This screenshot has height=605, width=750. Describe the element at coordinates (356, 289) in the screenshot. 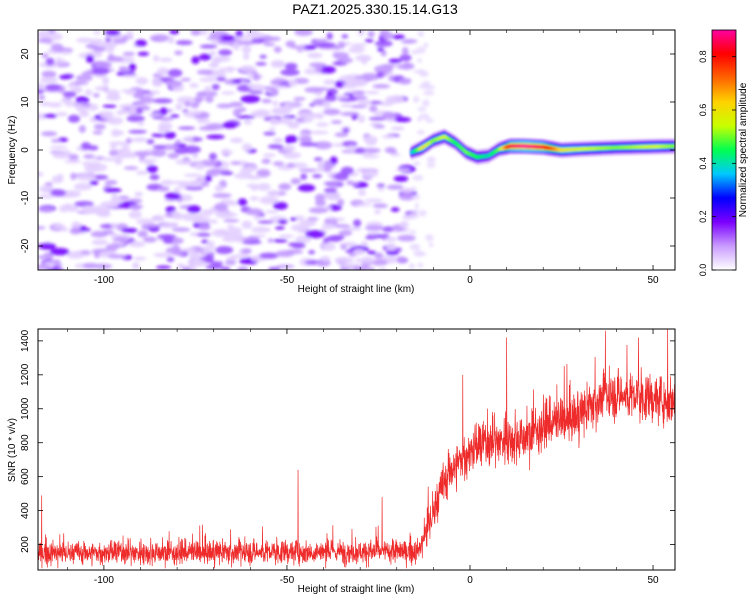

I see `spectrogram-x-label: Height of straight line (km)` at that location.